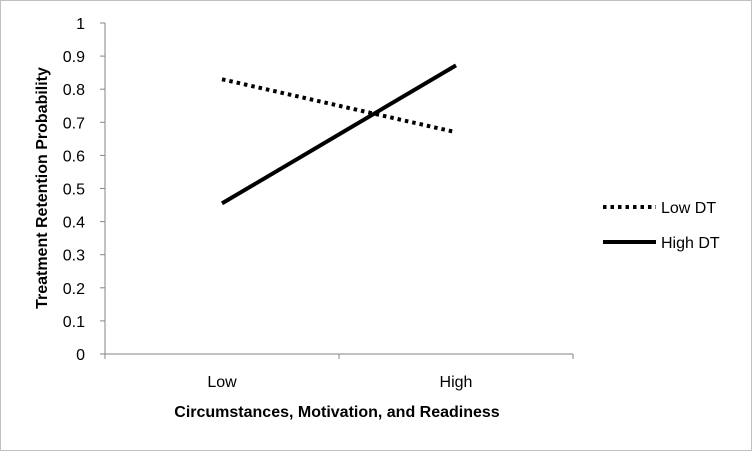 Image resolution: width=752 pixels, height=451 pixels. I want to click on legend: Low DT High DT, so click(661, 226).